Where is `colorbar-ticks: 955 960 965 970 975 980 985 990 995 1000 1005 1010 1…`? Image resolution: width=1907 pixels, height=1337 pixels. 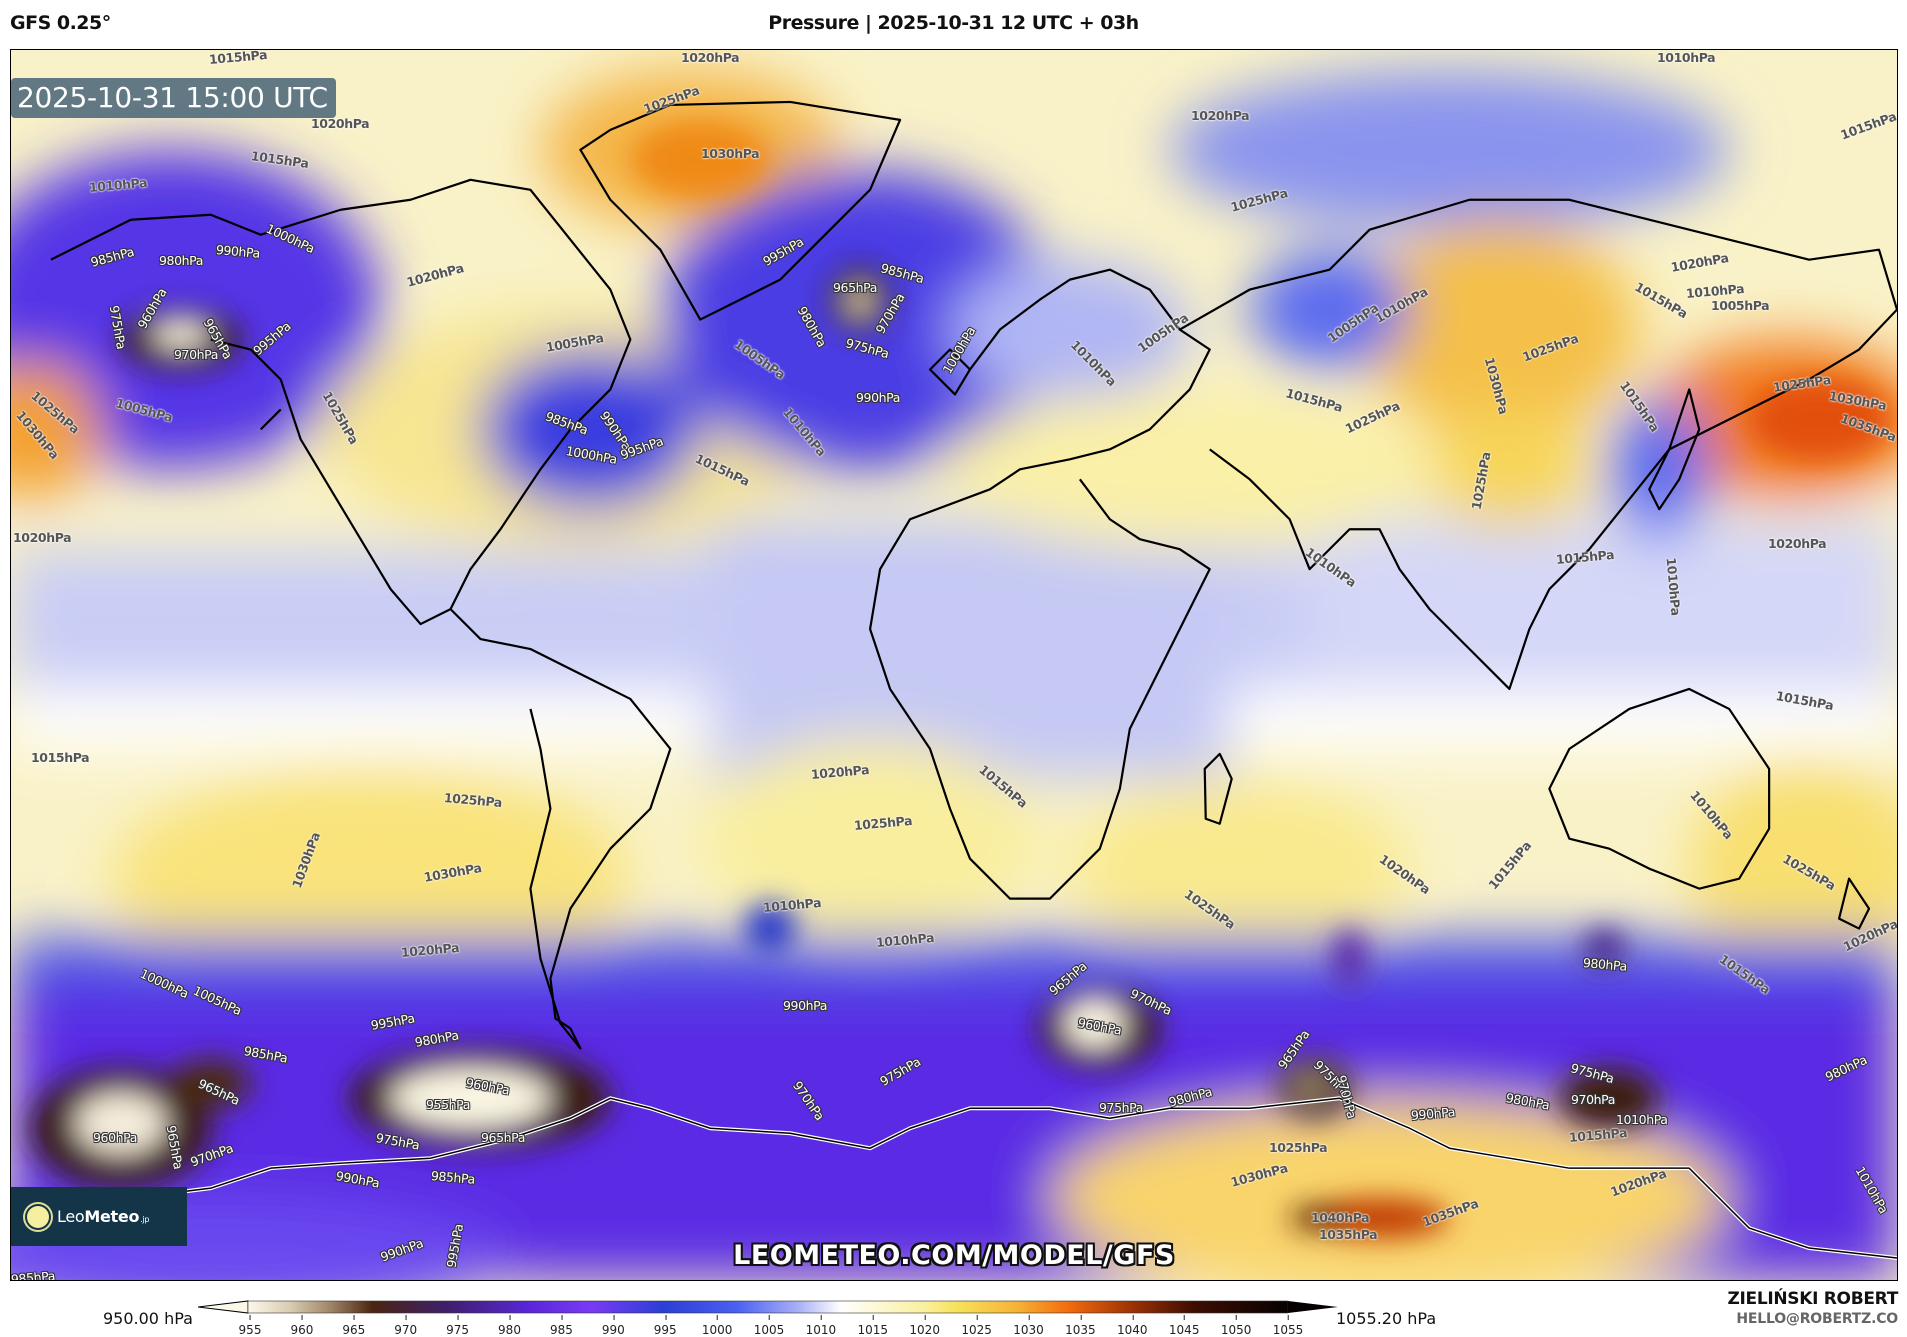 colorbar-ticks: 955 960 965 970 975 980 985 990 995 1000 1005 1010 1… is located at coordinates (953, 1326).